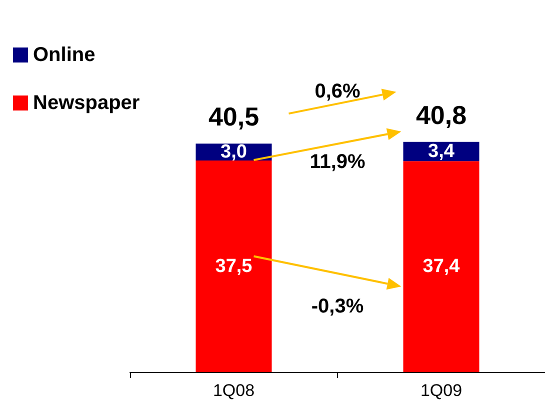  What do you see at coordinates (441, 115) in the screenshot?
I see `total-label: 40,8` at bounding box center [441, 115].